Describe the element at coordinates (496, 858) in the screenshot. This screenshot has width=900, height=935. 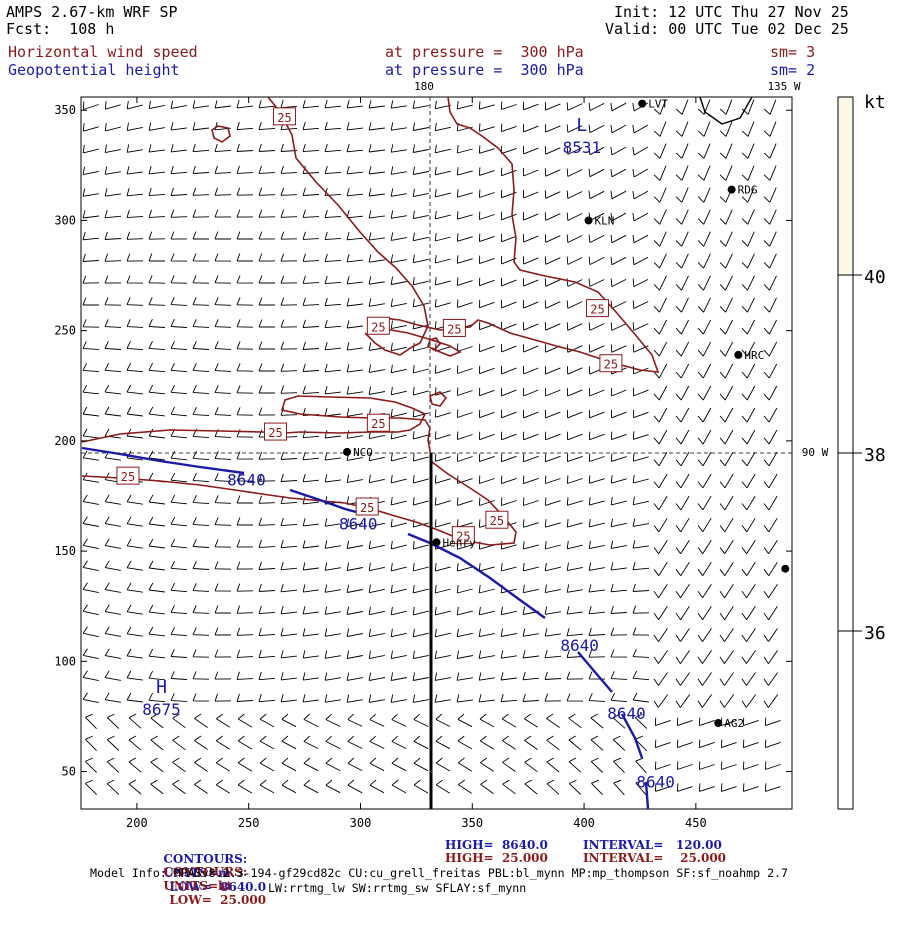
I see `footer-speed-high: HIGH= 25.000` at that location.